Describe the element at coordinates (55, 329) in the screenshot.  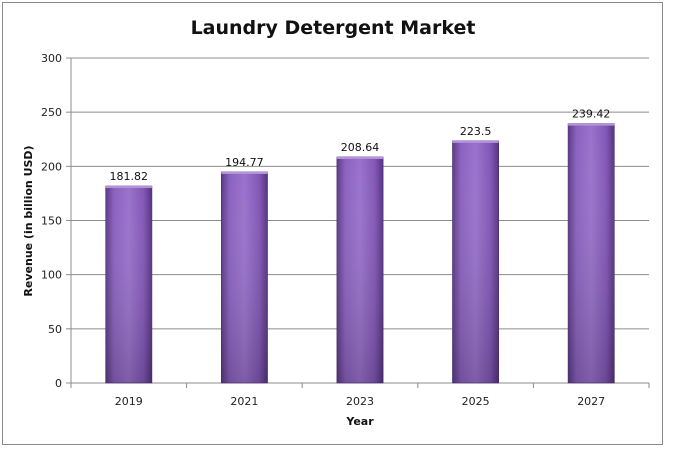
I see `y-tick-label: 50` at that location.